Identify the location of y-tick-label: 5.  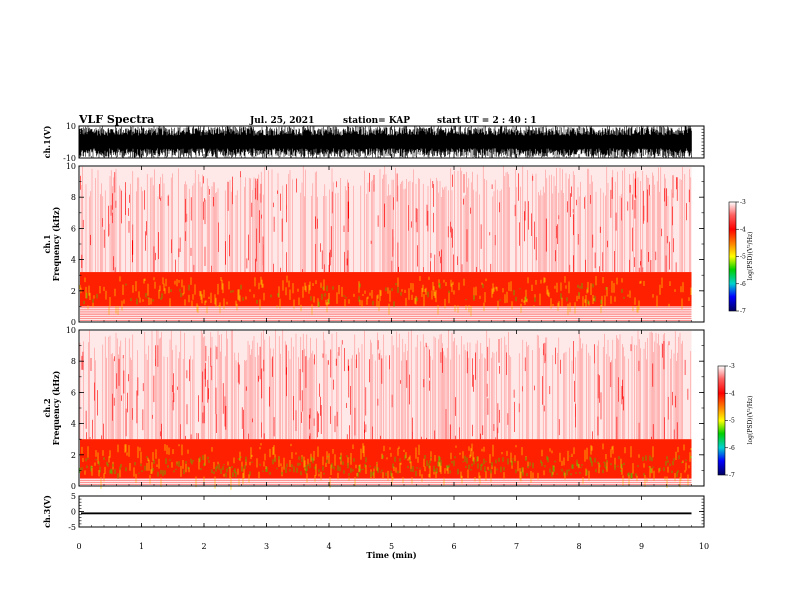
(73, 496).